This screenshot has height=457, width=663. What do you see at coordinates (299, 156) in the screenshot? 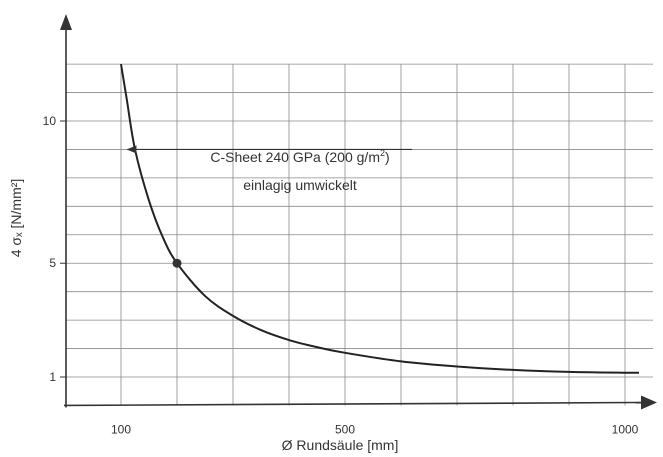
I see `annotation-line-1: C-Sheet 240 GPa (200 g/m2)` at bounding box center [299, 156].